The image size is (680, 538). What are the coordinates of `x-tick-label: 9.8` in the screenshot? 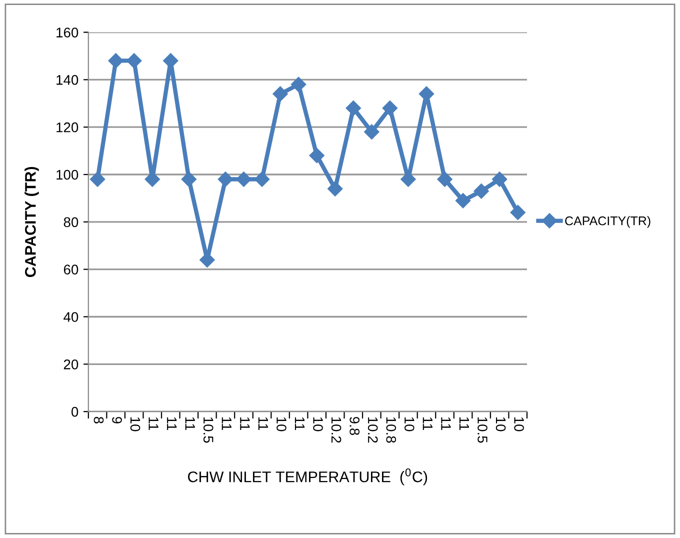 It's located at (355, 425).